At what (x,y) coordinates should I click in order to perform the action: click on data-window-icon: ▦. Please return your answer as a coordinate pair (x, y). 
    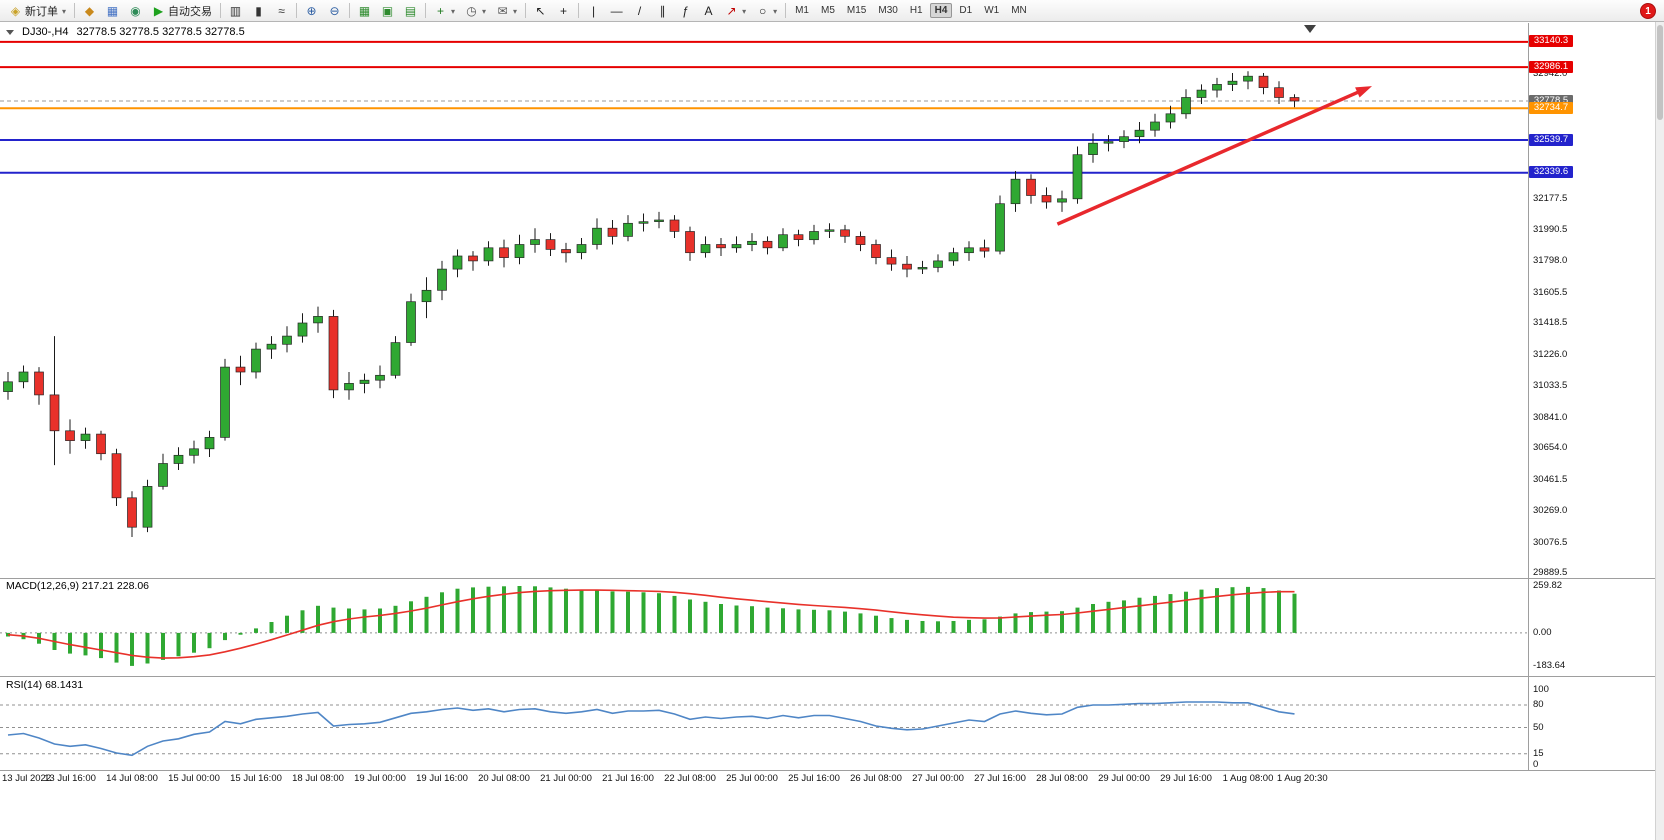
    Looking at the image, I should click on (112, 10).